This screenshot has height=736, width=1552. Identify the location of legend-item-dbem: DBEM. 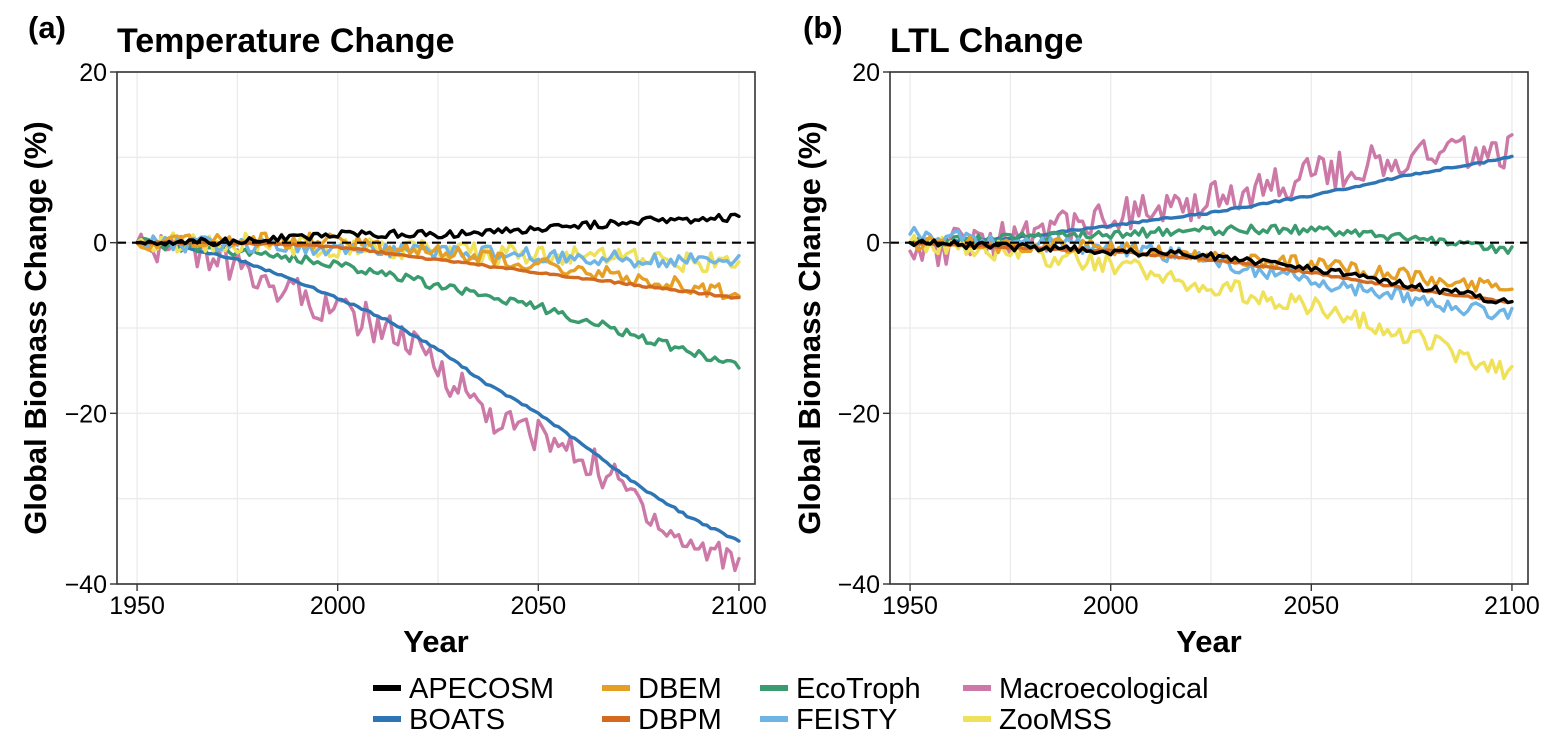
(662, 689).